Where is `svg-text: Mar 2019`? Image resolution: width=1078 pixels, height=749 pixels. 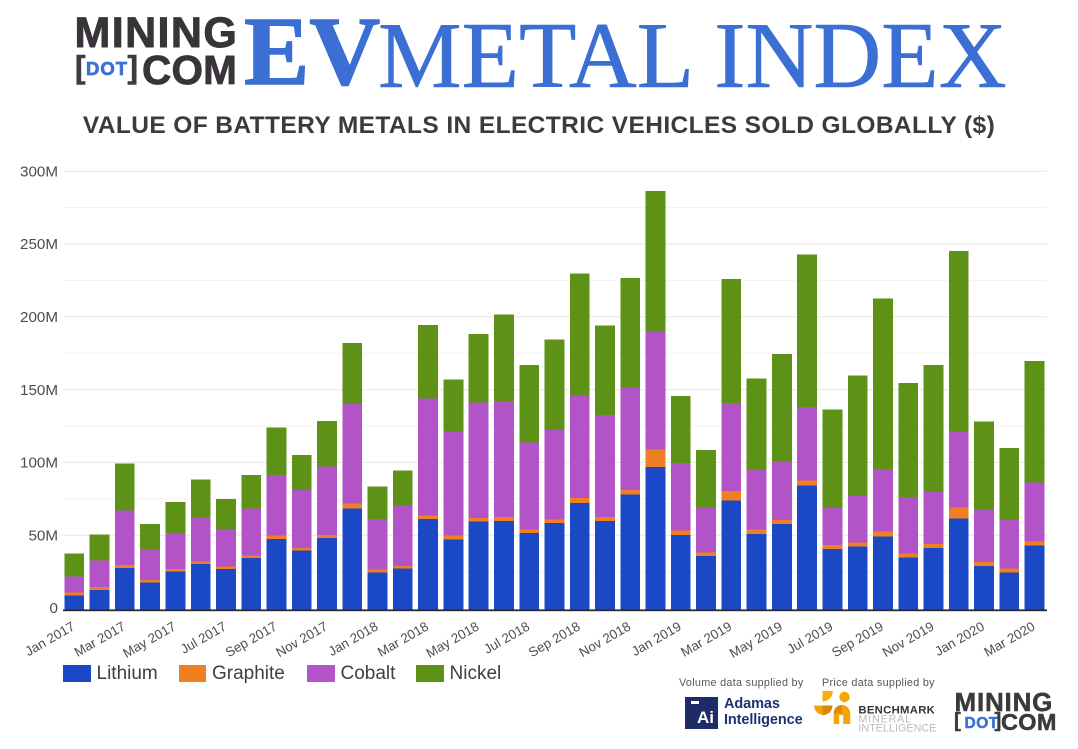 svg-text: Mar 2019 is located at coordinates (706, 639).